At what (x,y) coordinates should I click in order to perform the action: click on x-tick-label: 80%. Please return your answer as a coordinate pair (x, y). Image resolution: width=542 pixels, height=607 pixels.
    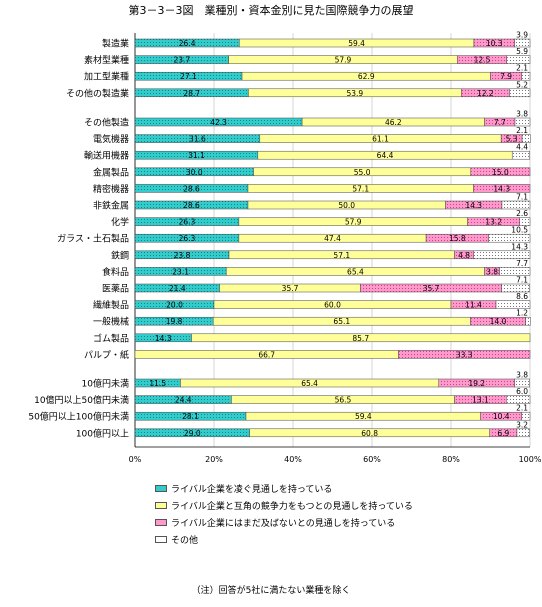
    Looking at the image, I should click on (451, 459).